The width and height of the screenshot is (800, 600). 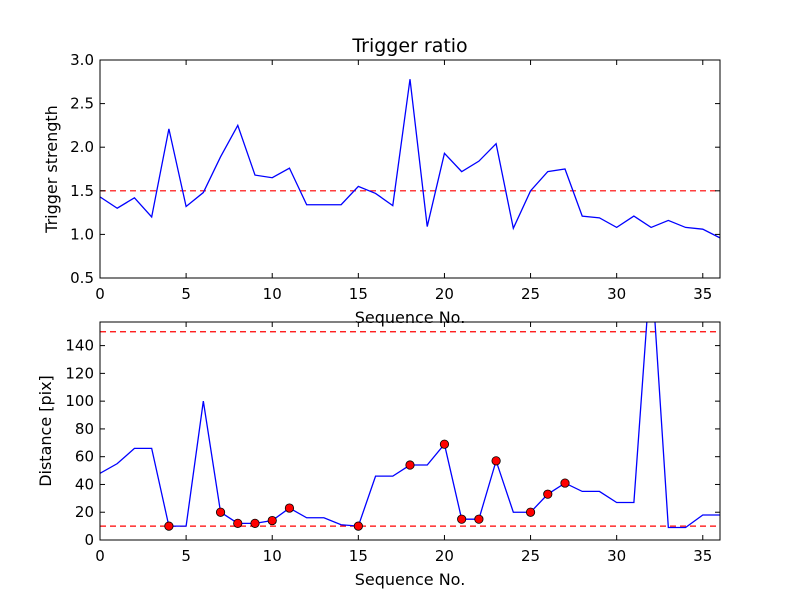 I want to click on bottom-x-tick-label: 0, so click(x=100, y=556).